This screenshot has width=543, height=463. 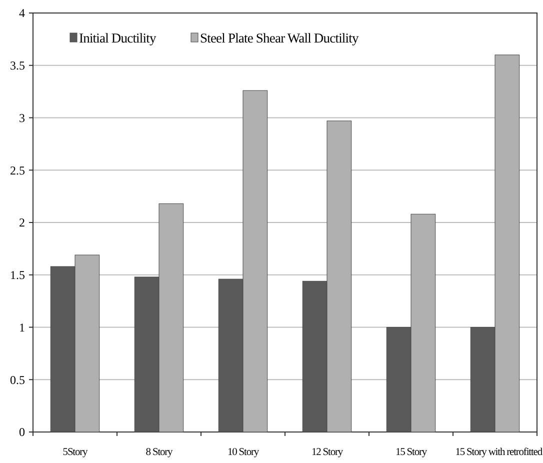 I want to click on y-tick-label: 0.5, so click(x=17, y=379).